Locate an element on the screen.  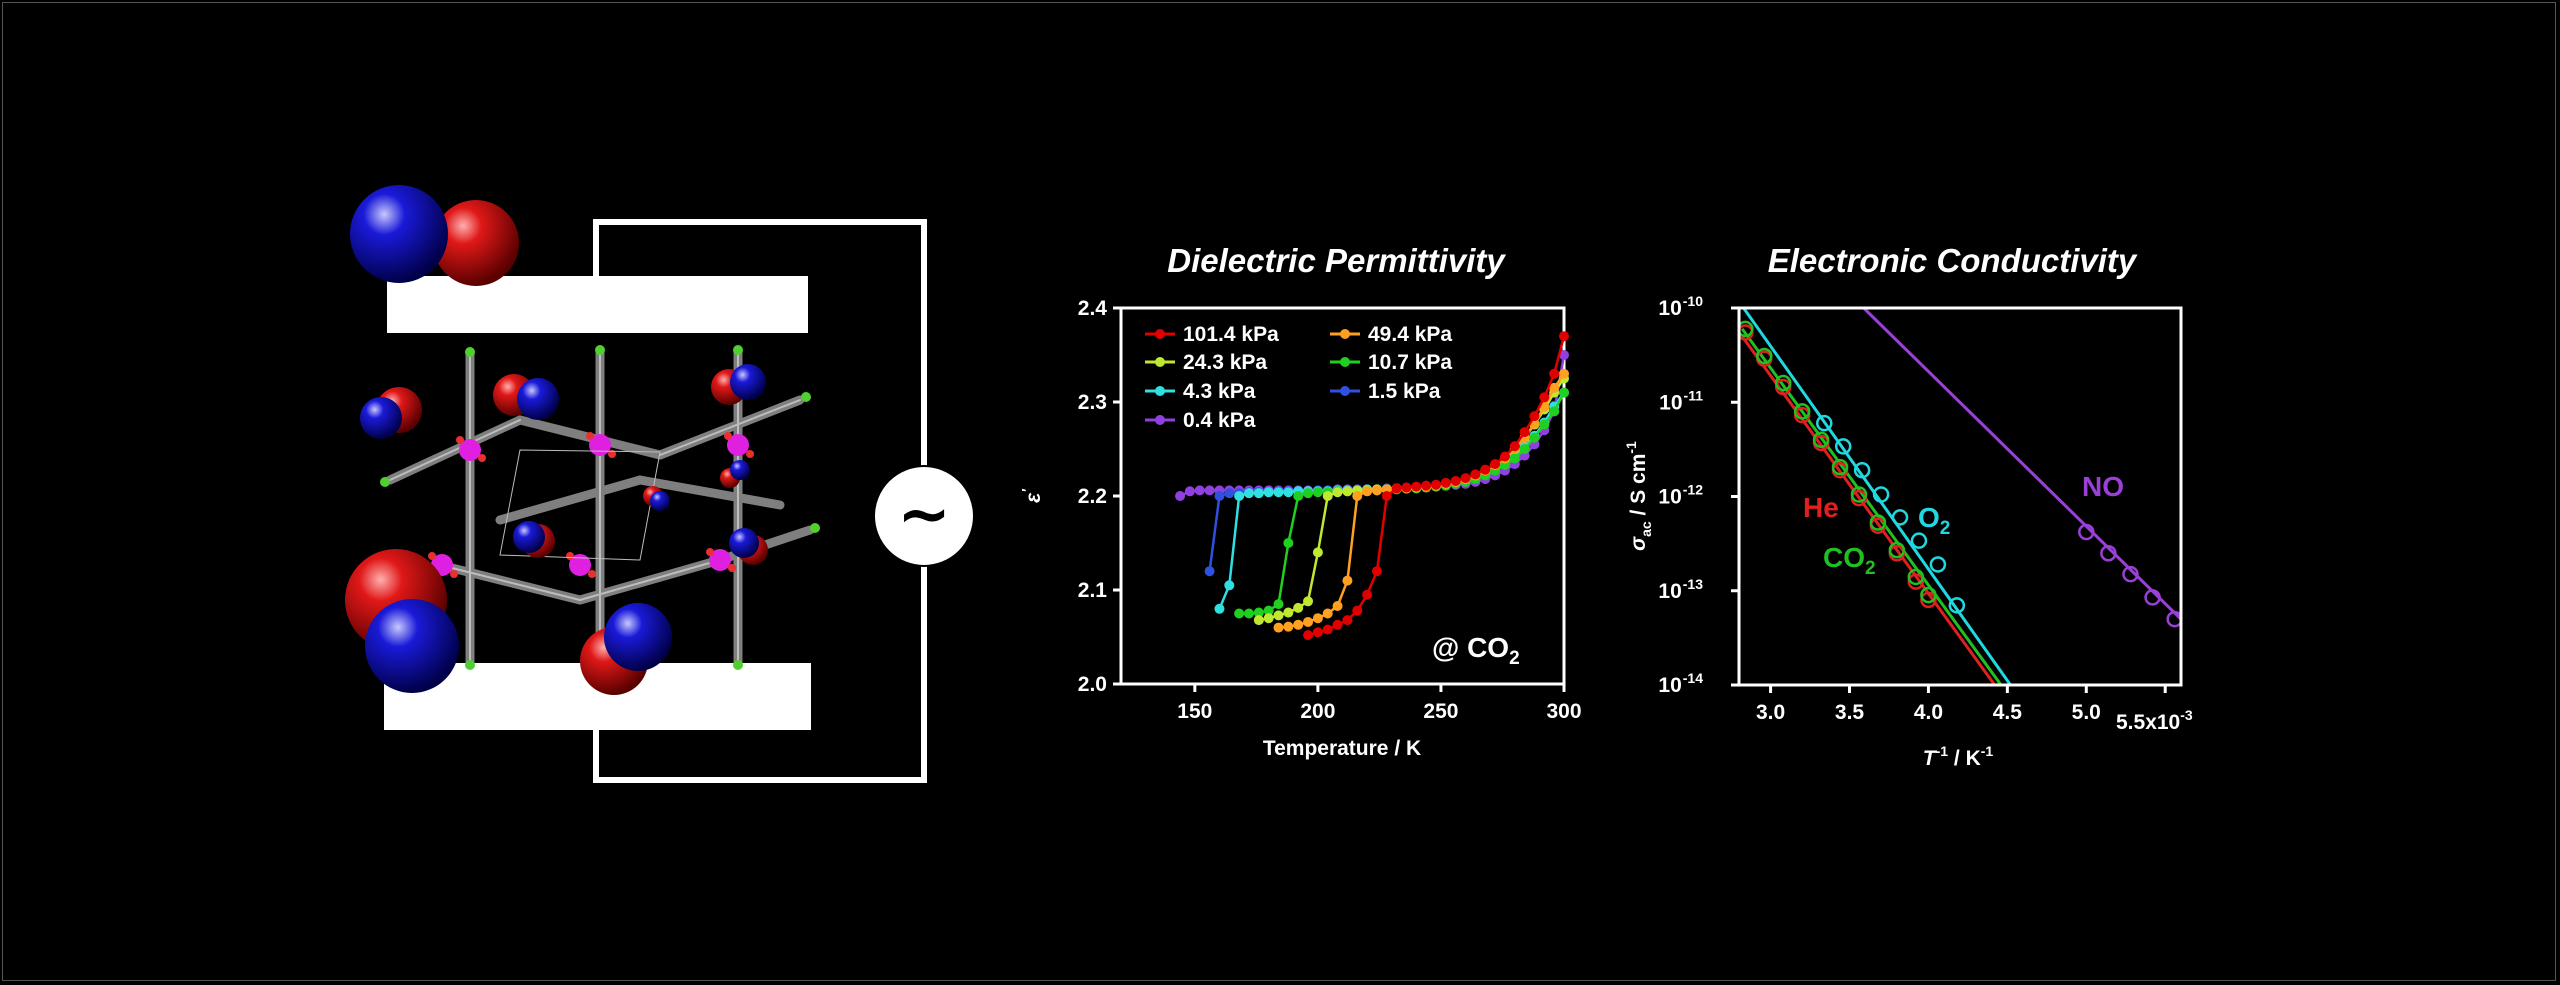
chart2-series-label: CO2 is located at coordinates (1849, 560).